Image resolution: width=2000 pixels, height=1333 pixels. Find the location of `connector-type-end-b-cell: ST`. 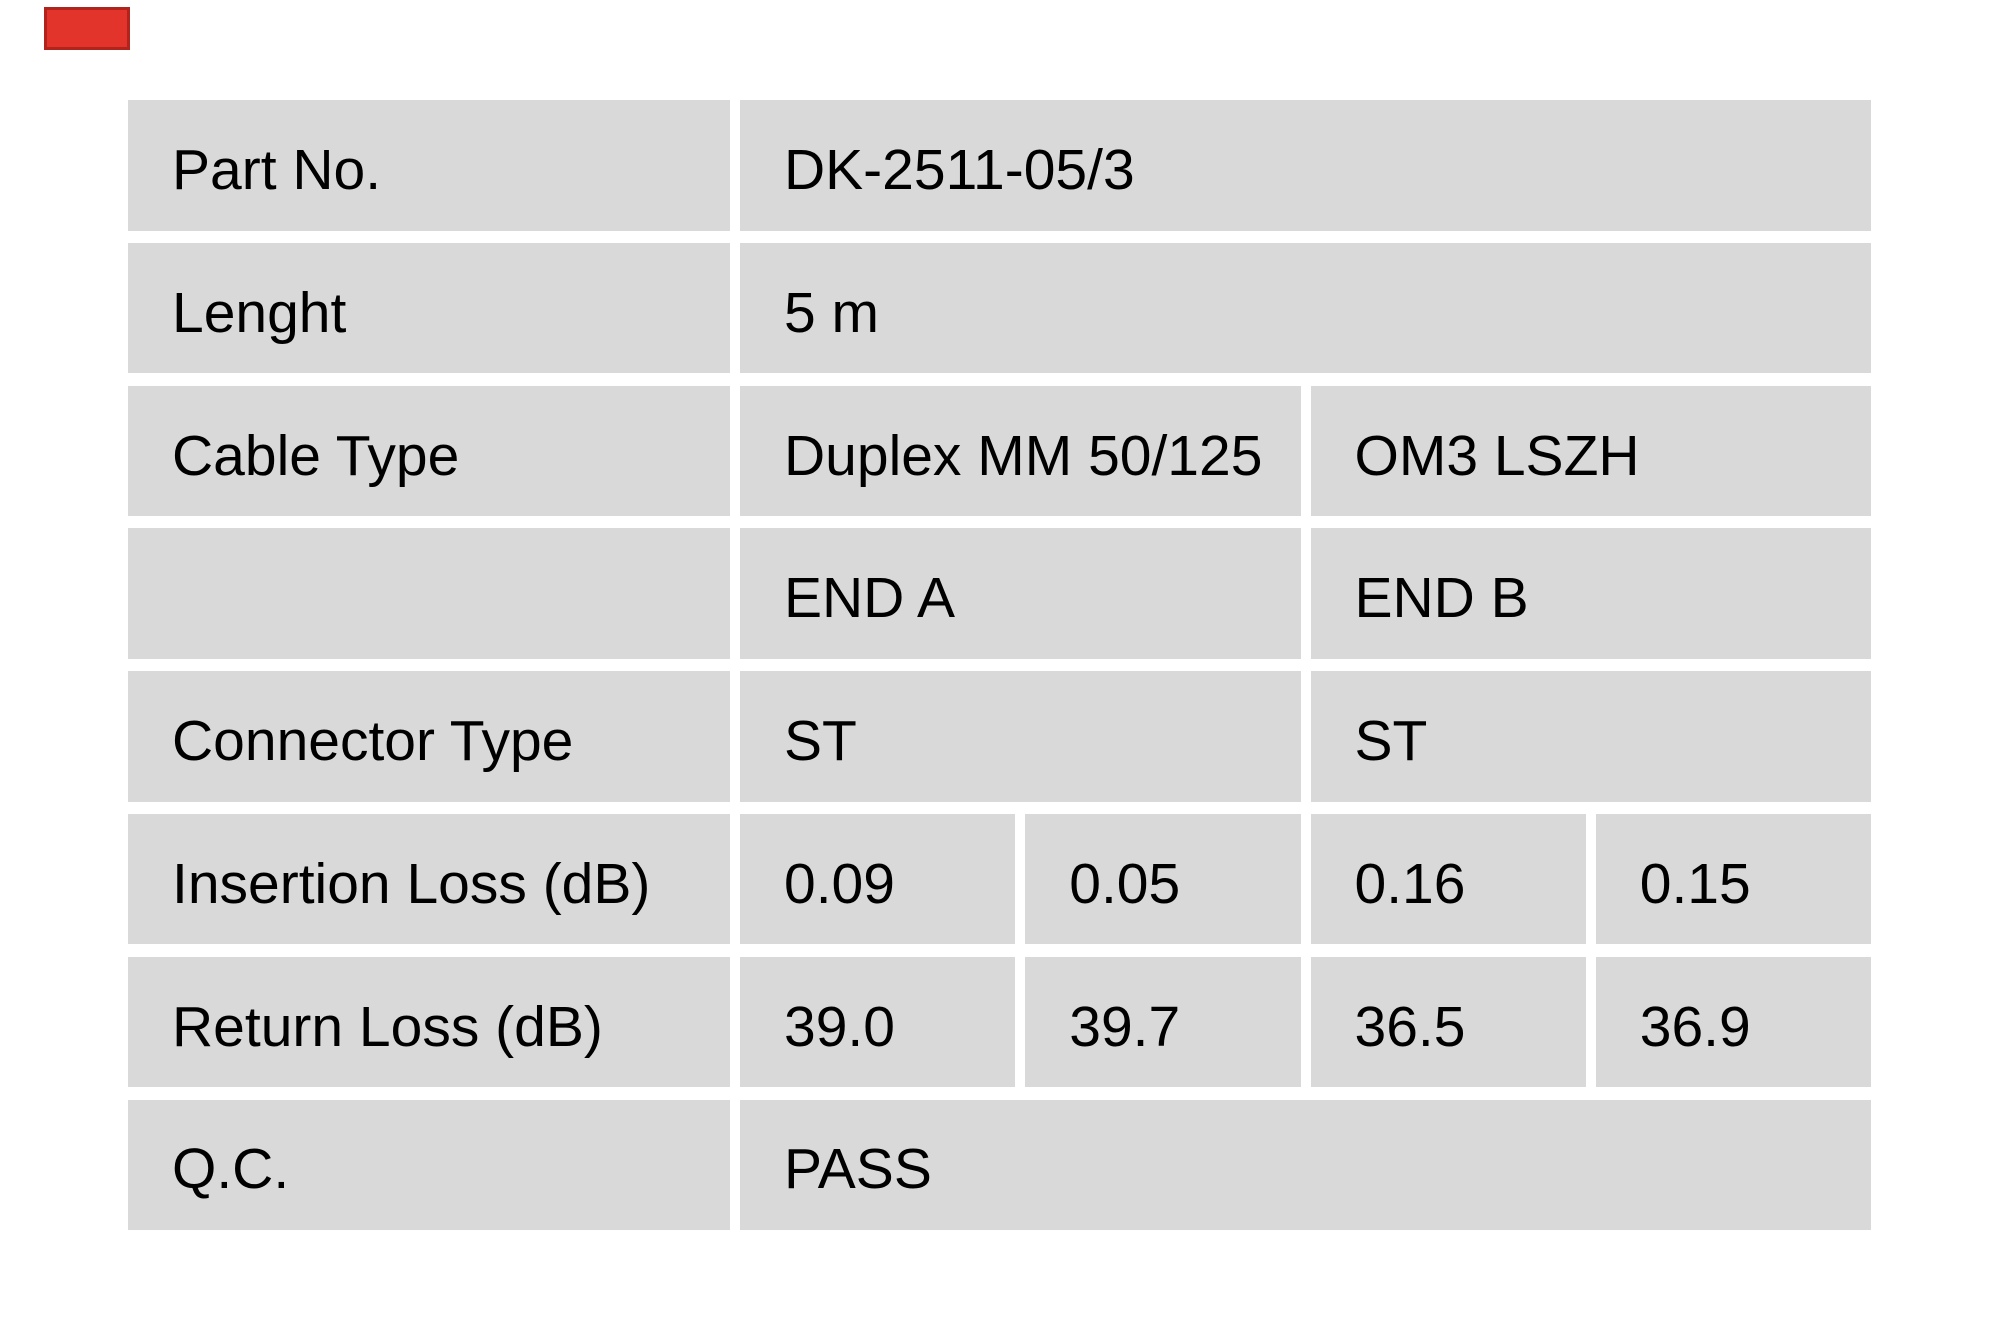

connector-type-end-b-cell: ST is located at coordinates (1590, 736).